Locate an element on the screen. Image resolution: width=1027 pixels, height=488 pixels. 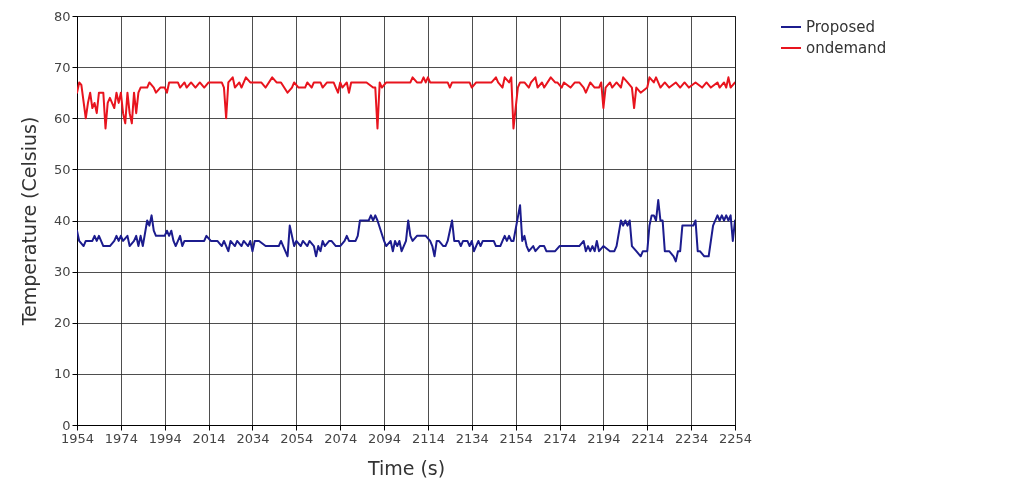
x-tick-label: 2034 is located at coordinates (253, 438).